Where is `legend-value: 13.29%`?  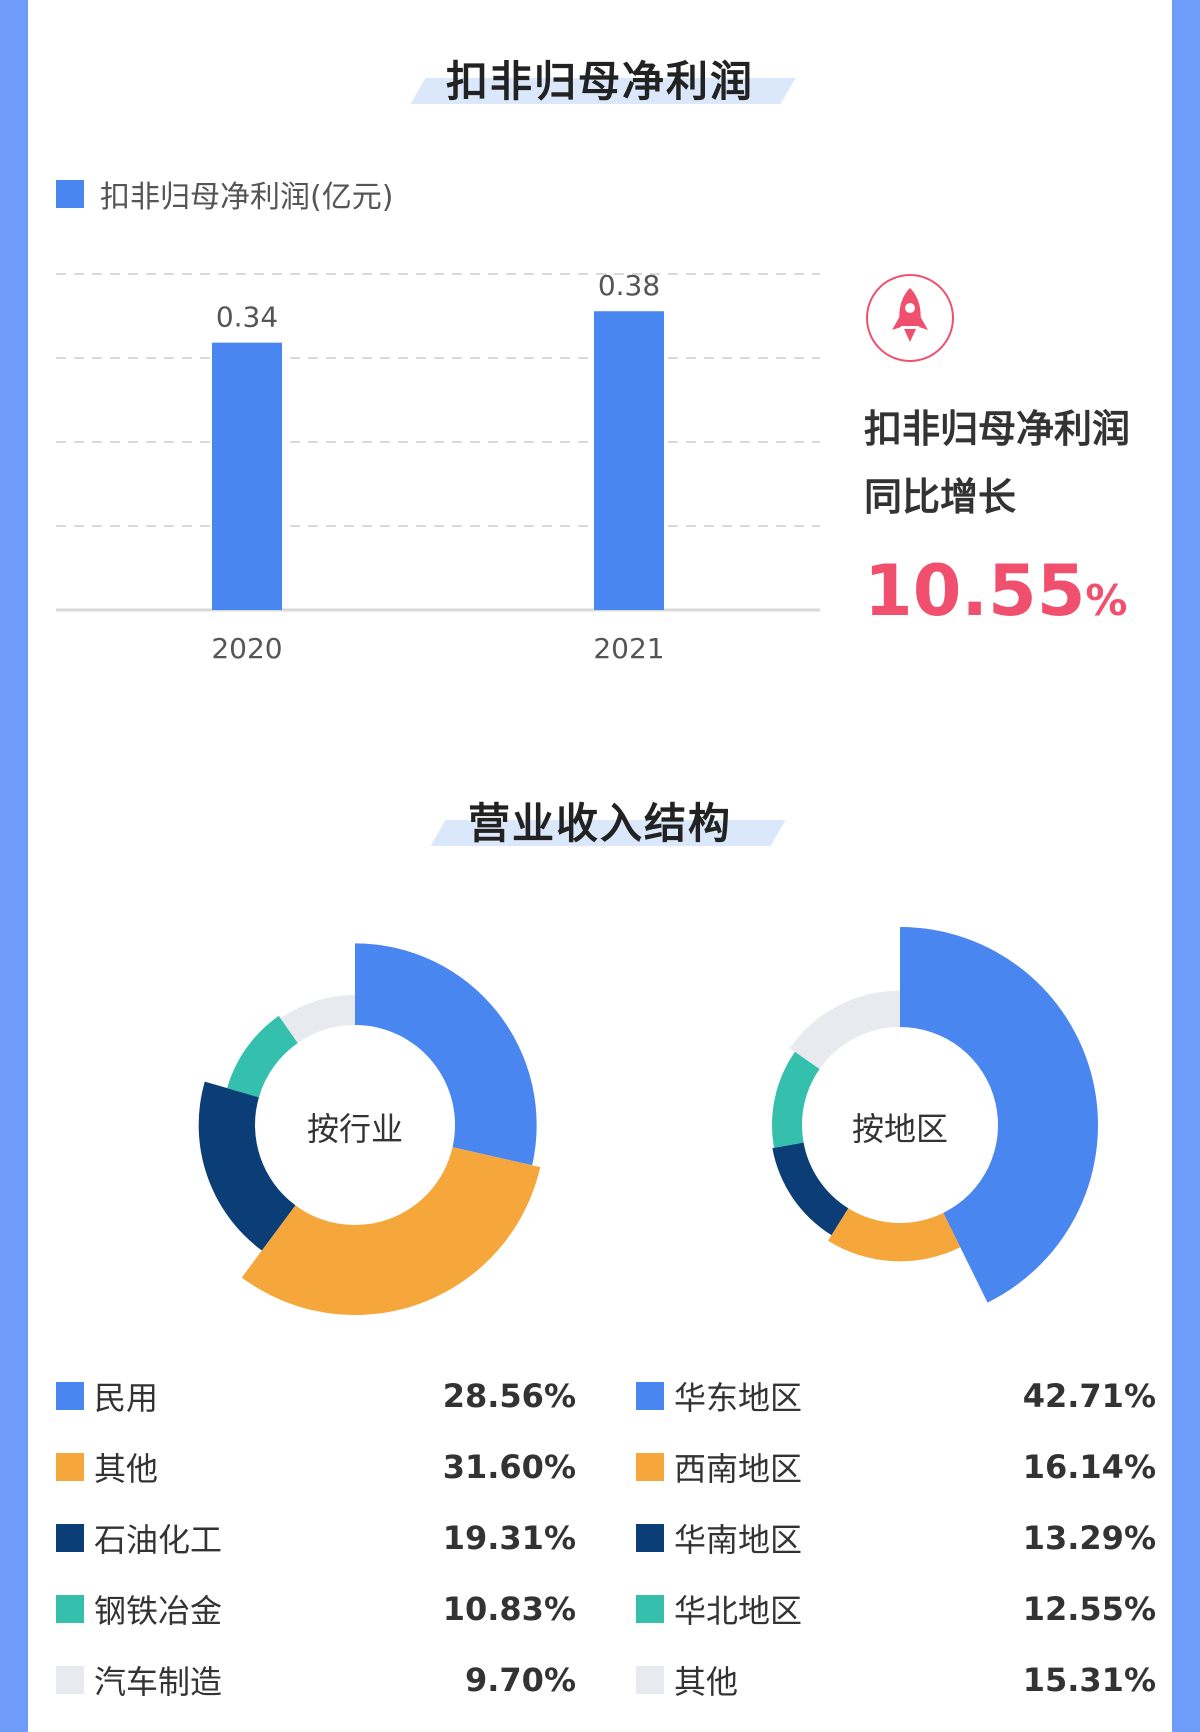
legend-value: 13.29% is located at coordinates (1089, 1537).